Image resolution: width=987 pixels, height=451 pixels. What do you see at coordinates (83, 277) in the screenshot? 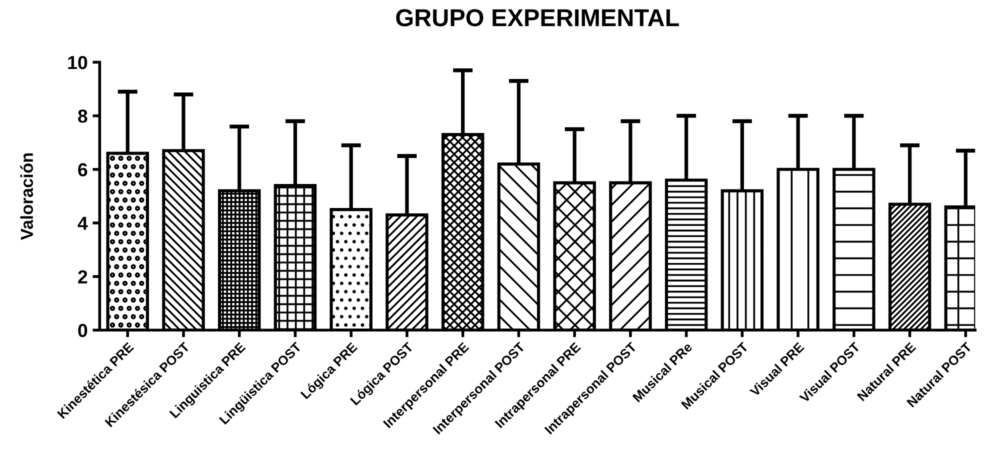
I see `y-tick-label: 2` at bounding box center [83, 277].